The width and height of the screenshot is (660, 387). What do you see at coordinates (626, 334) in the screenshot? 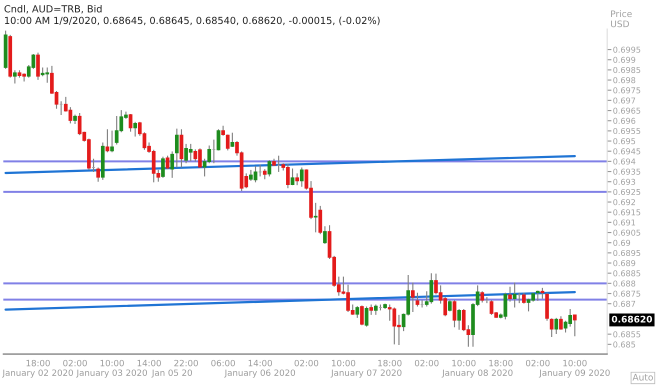
I see `y-tick-label: 0.6855` at bounding box center [626, 334].